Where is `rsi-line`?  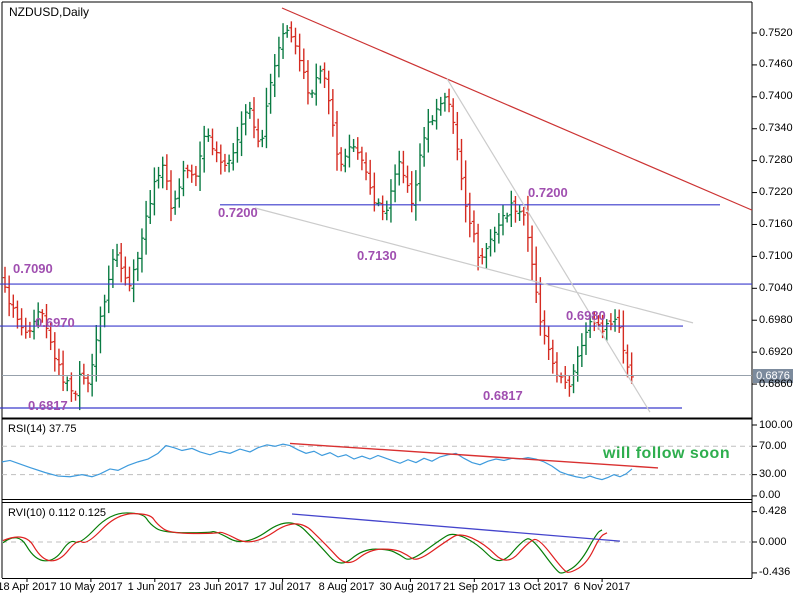 rsi-line is located at coordinates (317, 462).